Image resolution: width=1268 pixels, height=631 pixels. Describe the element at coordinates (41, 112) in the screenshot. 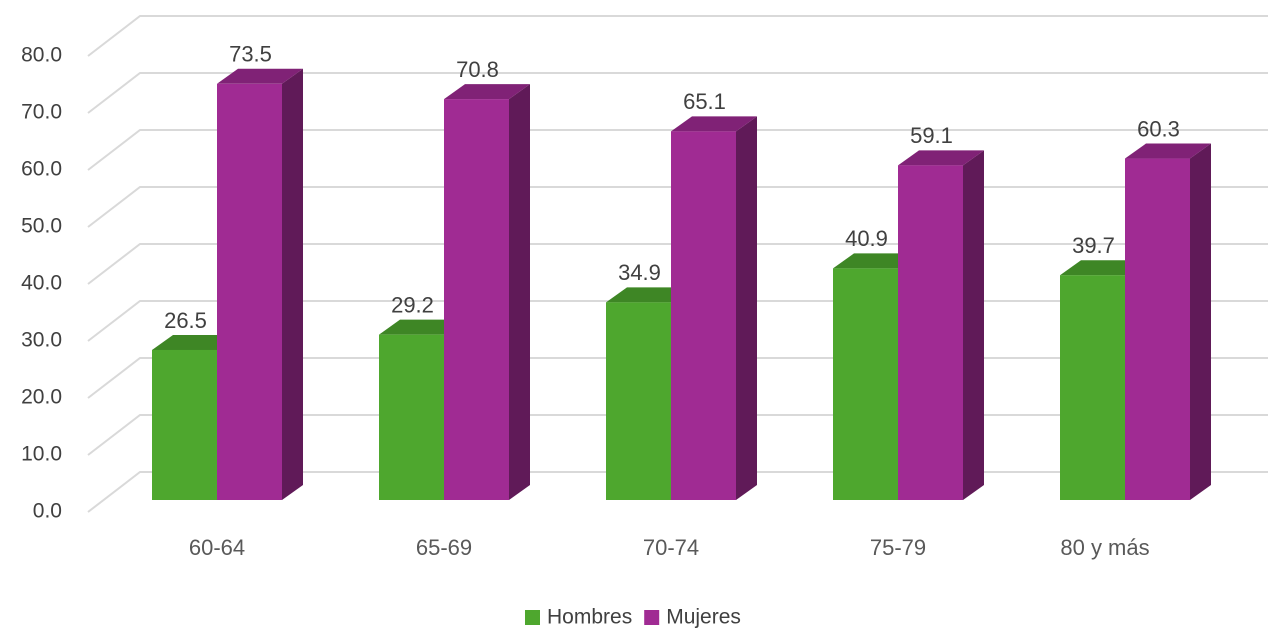

I see `y-tick-label: 70.0` at that location.